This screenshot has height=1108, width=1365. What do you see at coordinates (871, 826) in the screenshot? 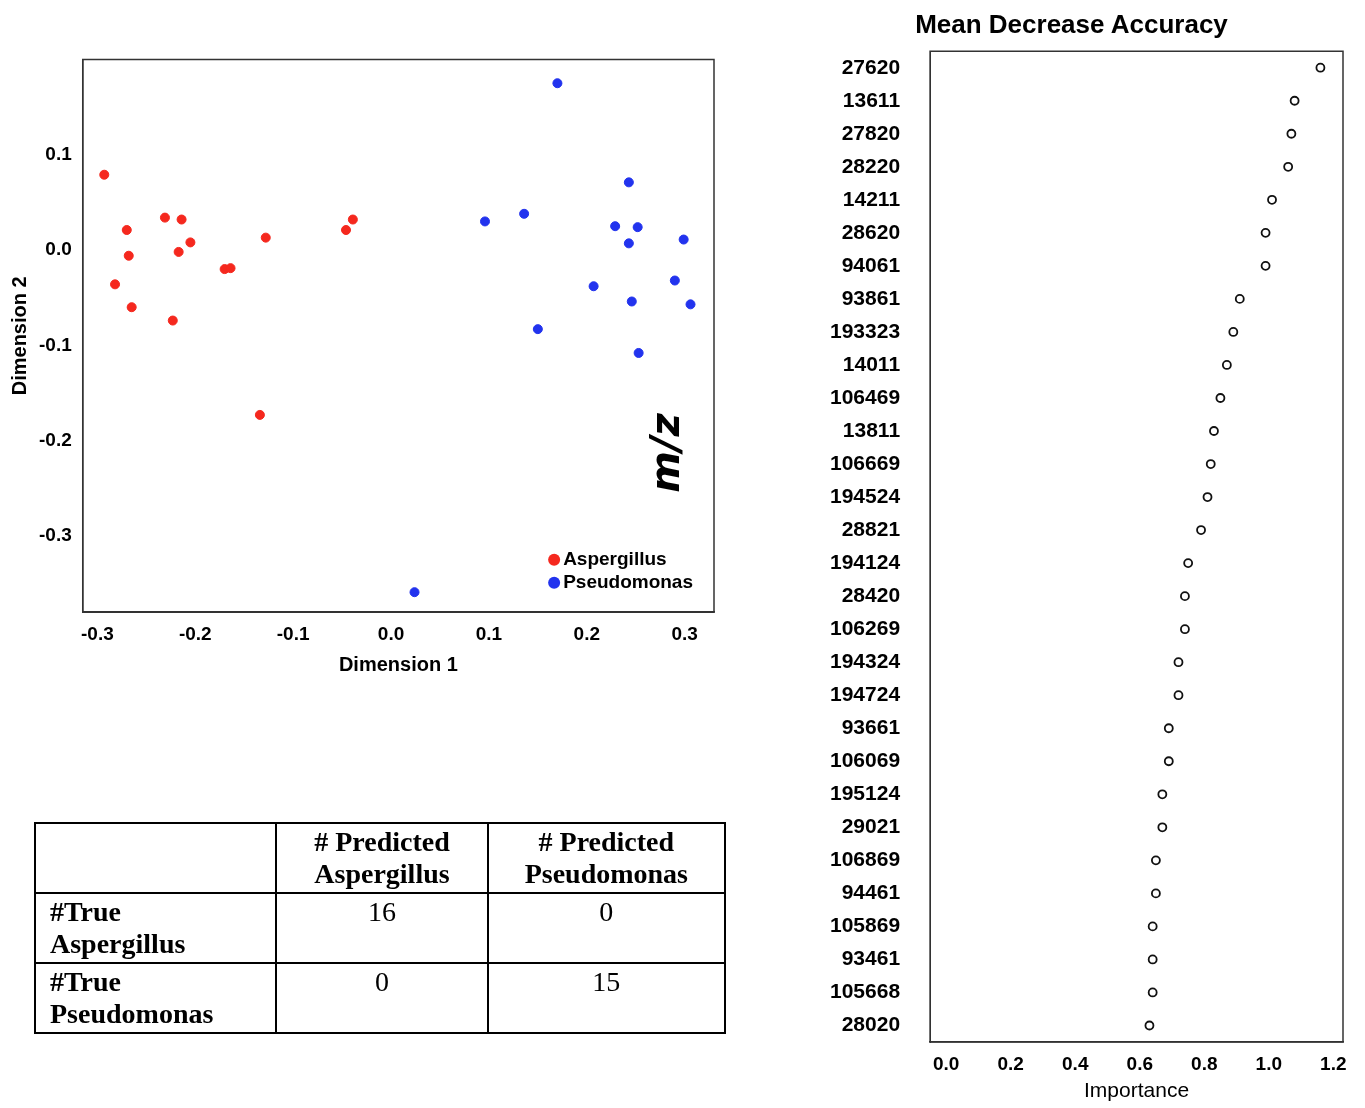
I see `y-tick-label: 29021` at bounding box center [871, 826].